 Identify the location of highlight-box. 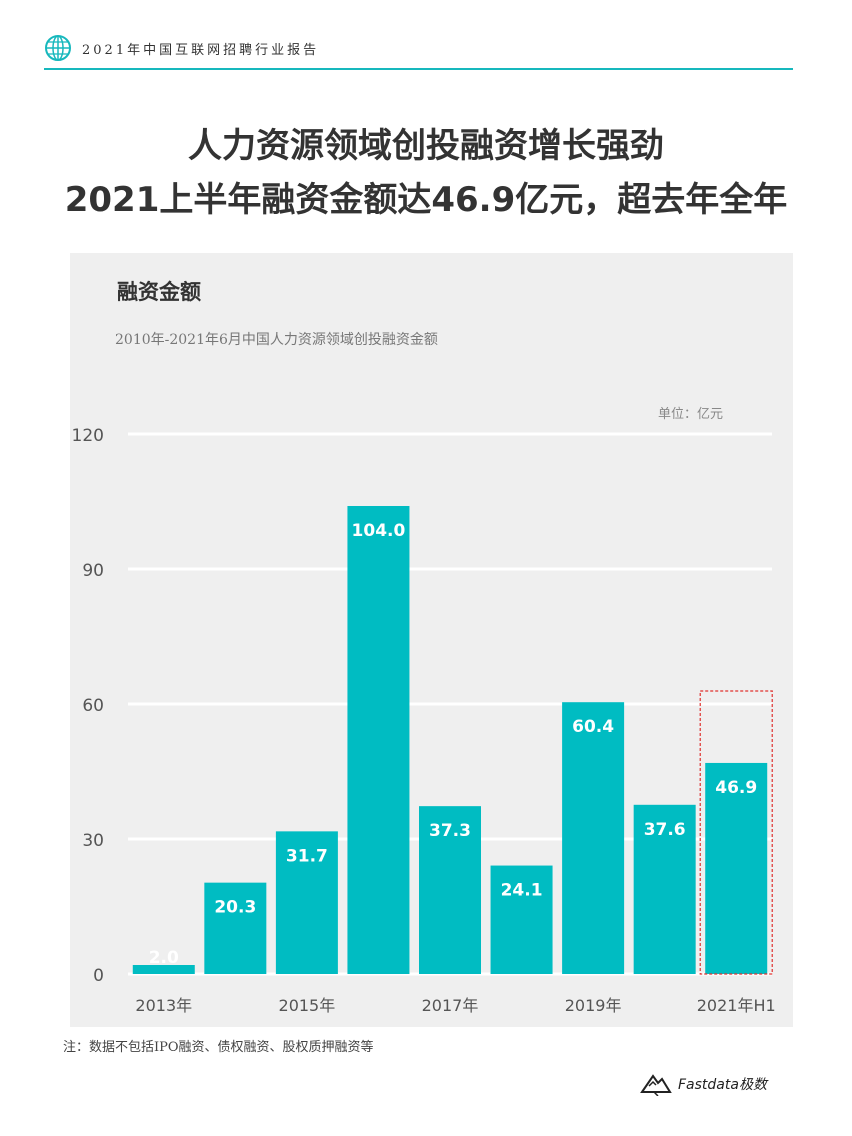
(736, 832).